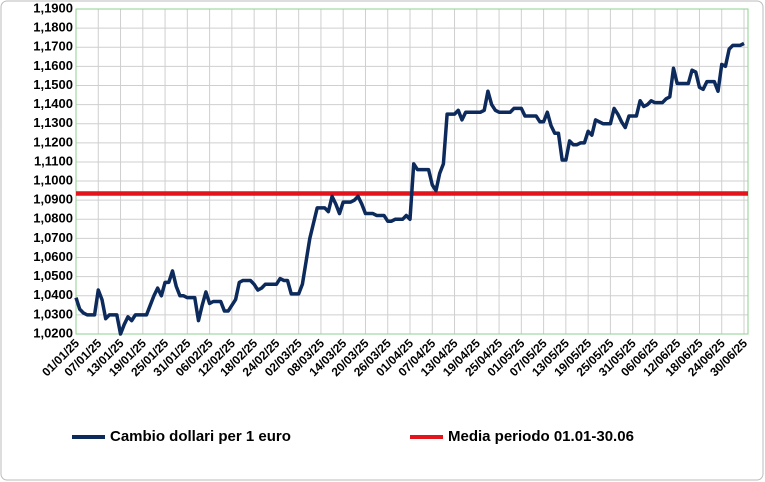 This screenshot has height=482, width=765. Describe the element at coordinates (53, 256) in the screenshot. I see `y-tick-label: 1,0600` at that location.